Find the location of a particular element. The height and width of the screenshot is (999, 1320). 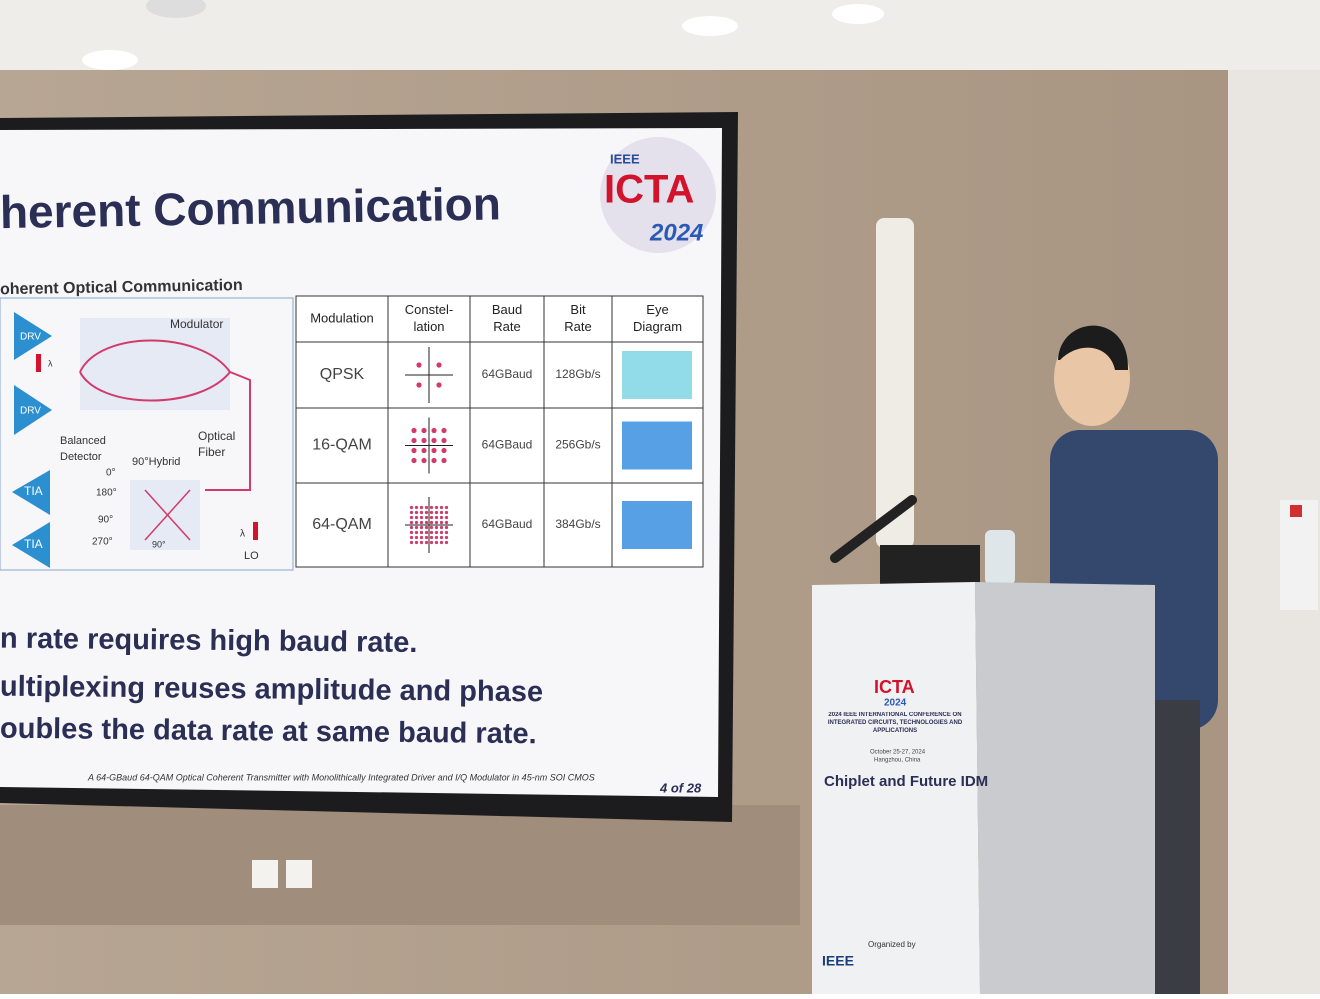

podium-front is located at coordinates (896, 788).